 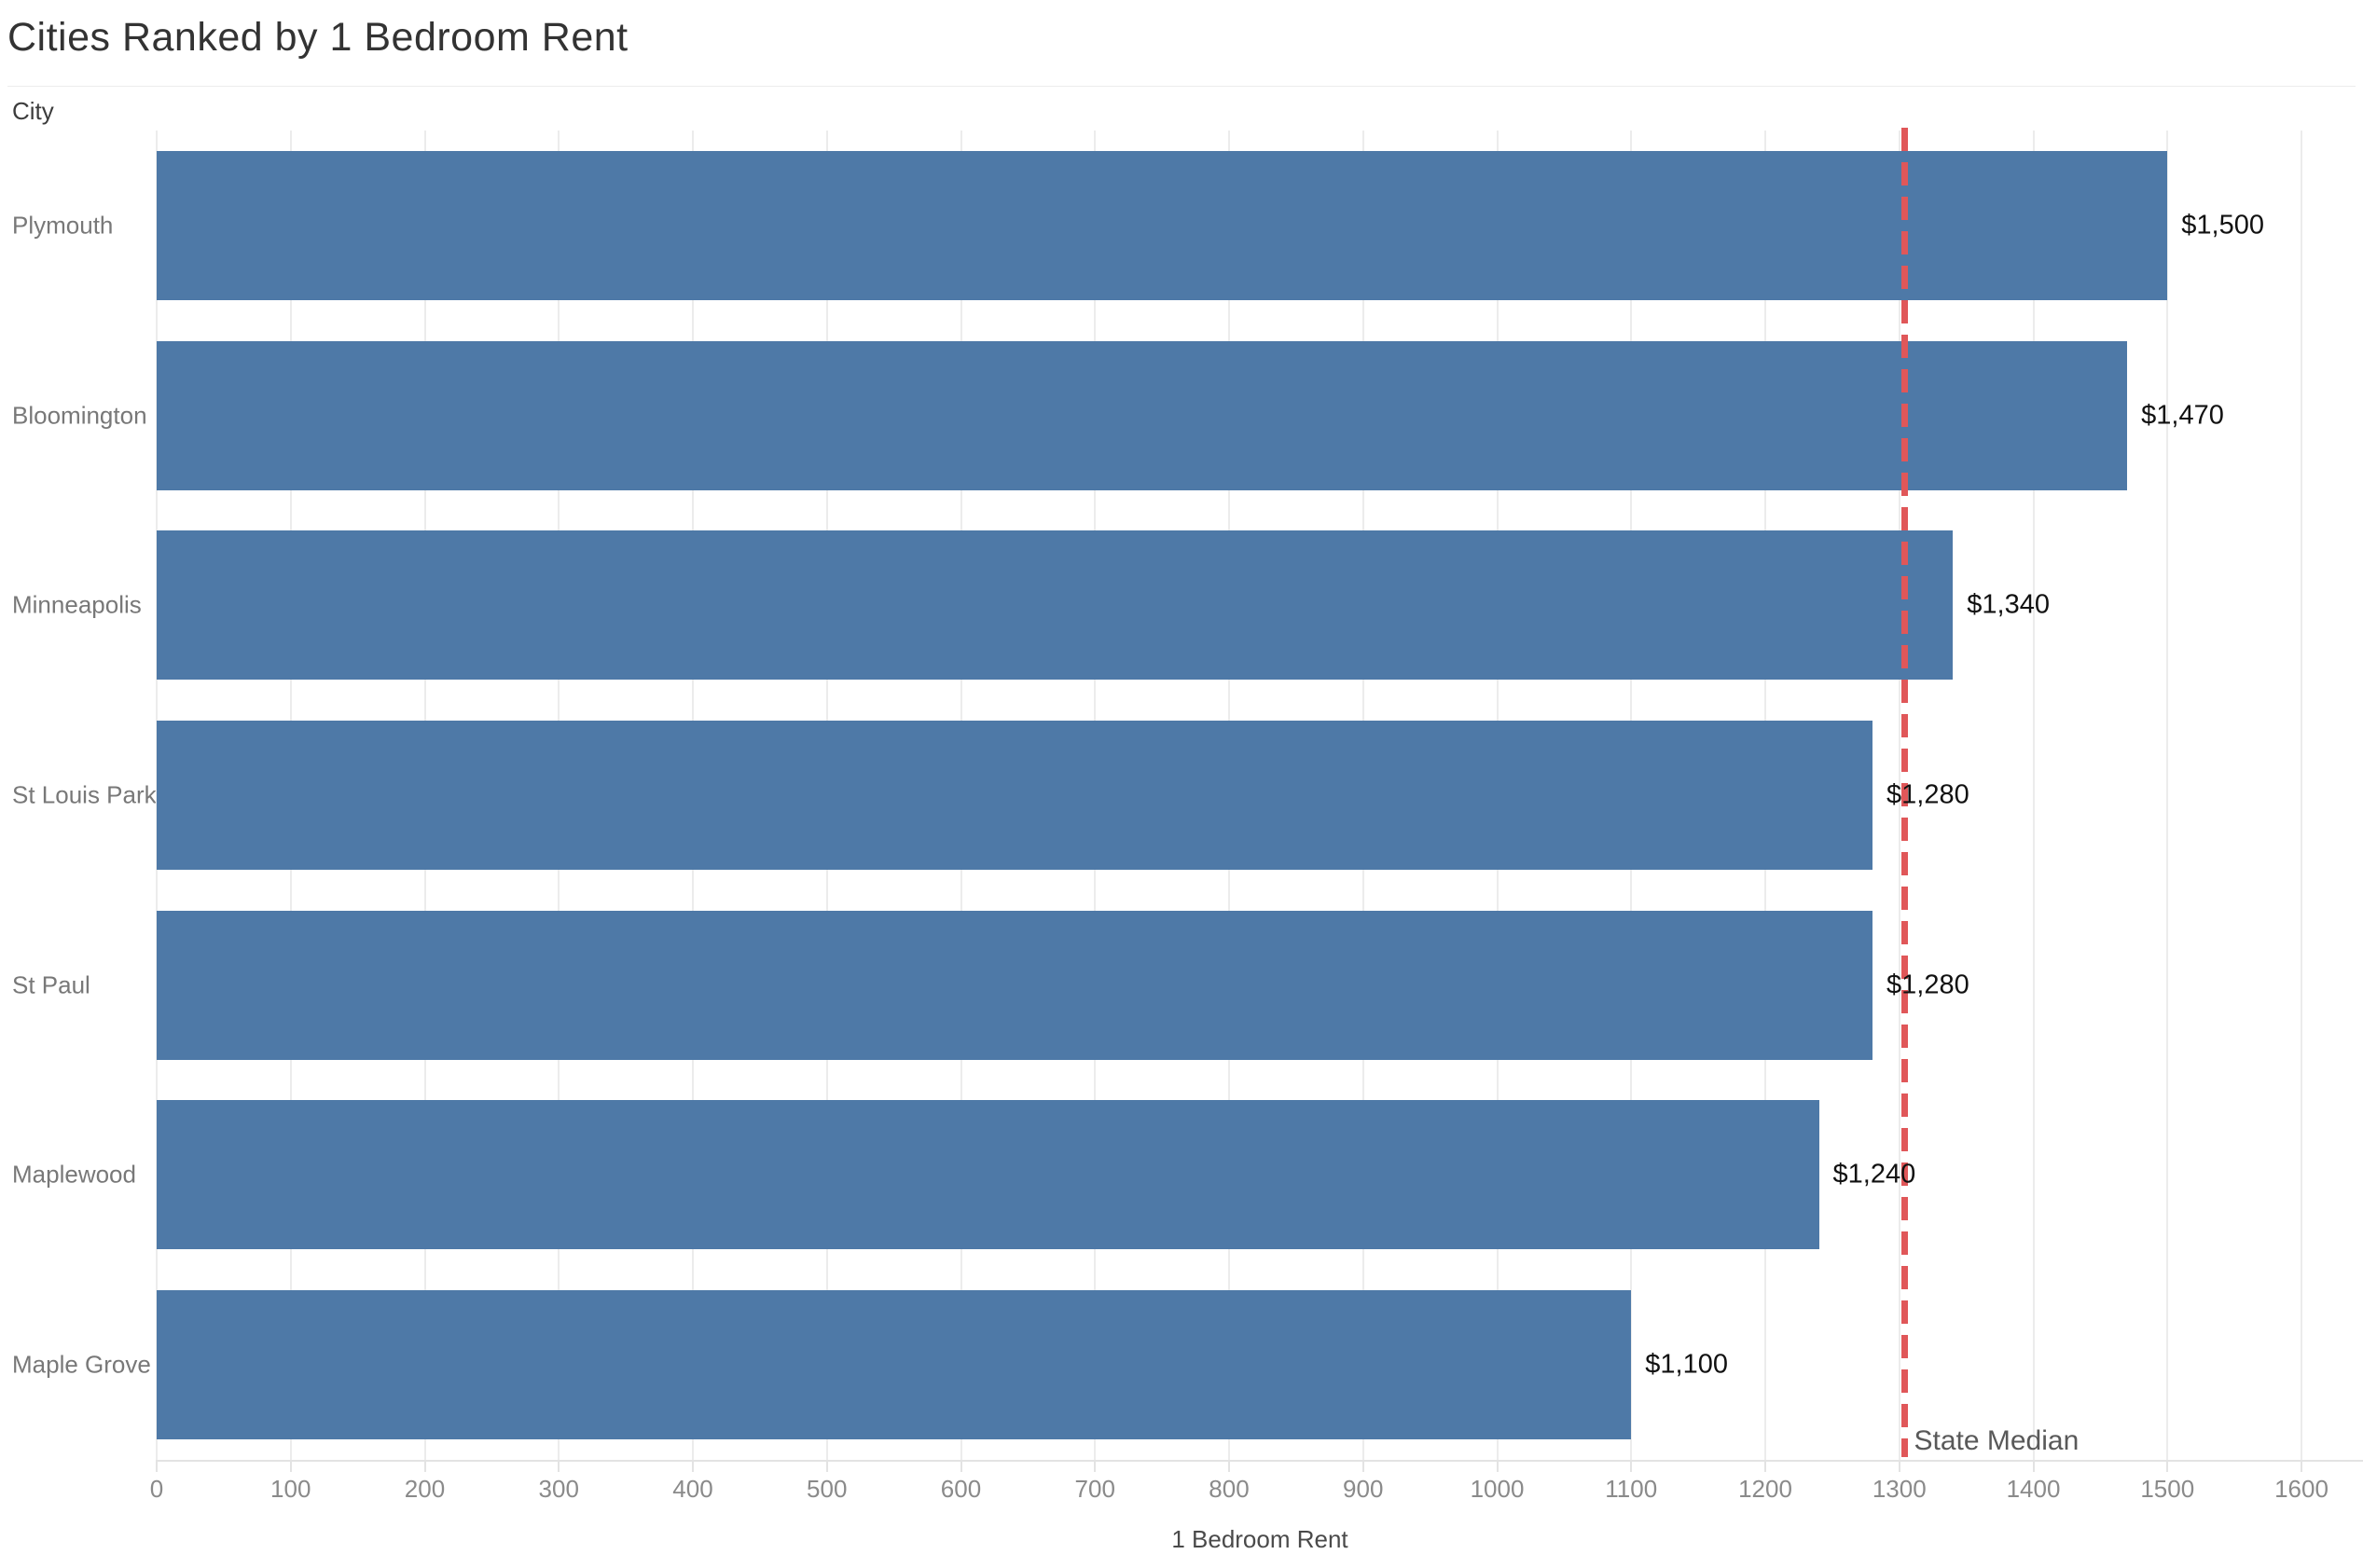 What do you see at coordinates (74, 1174) in the screenshot?
I see `category-label-maplewood: Maplewood` at bounding box center [74, 1174].